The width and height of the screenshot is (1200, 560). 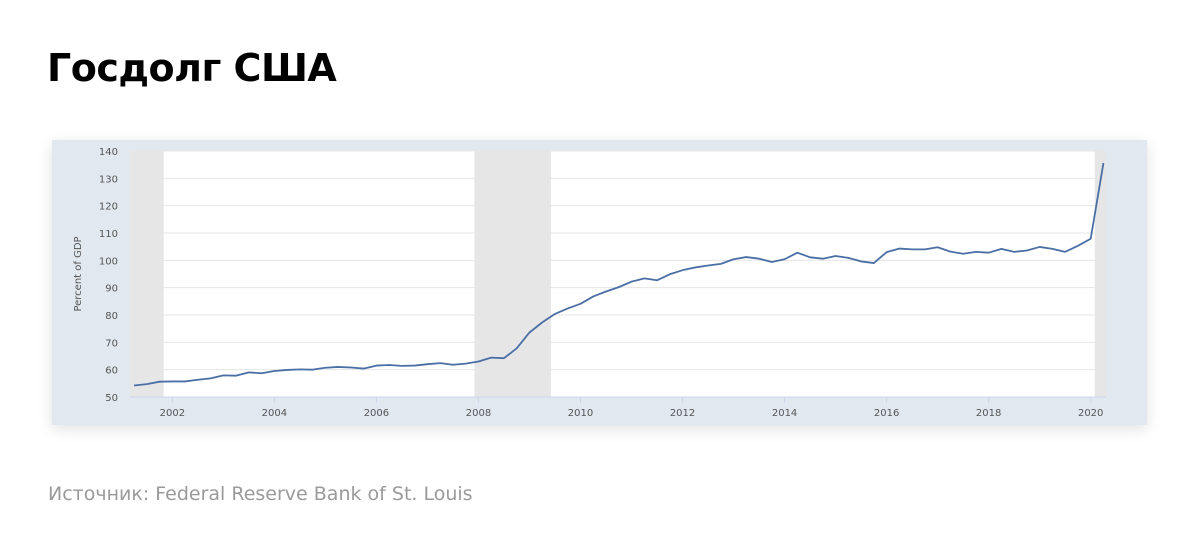 What do you see at coordinates (682, 413) in the screenshot?
I see `x-tick-label: 2012` at bounding box center [682, 413].